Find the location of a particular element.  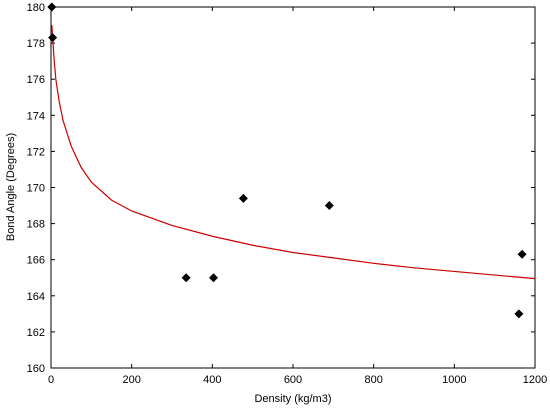

x-axis-title: Density (kg/m3) is located at coordinates (292, 399).